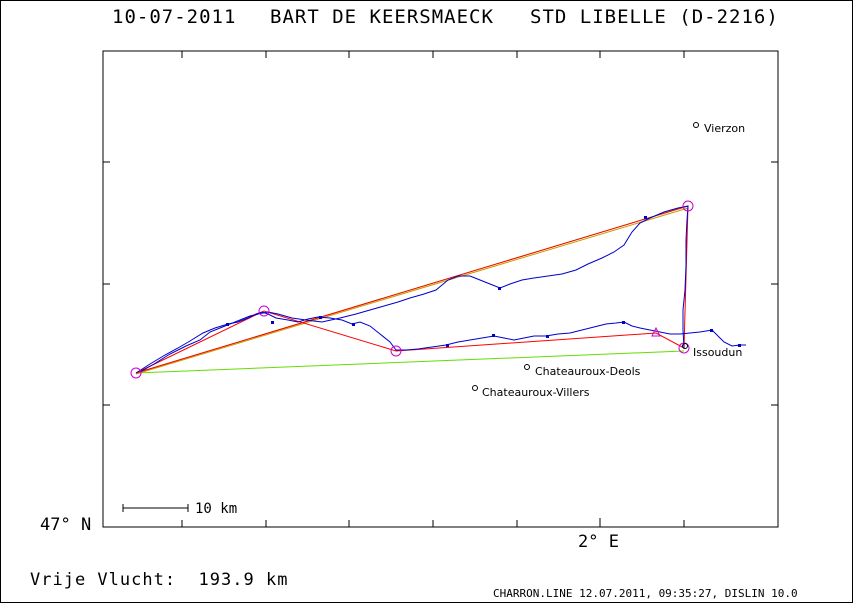 The image size is (853, 603). I want to click on scale-bar-label: 10 km, so click(216, 509).